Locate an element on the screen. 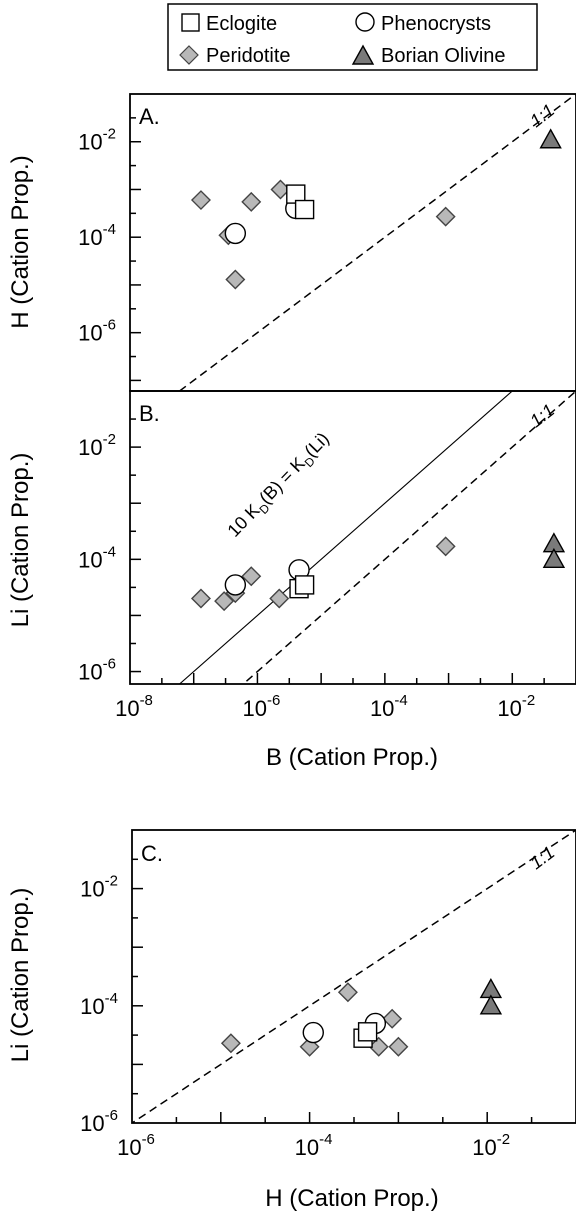 Image resolution: width=576 pixels, height=1220 pixels. panel-c-line-label: 1:1 is located at coordinates (542, 857).